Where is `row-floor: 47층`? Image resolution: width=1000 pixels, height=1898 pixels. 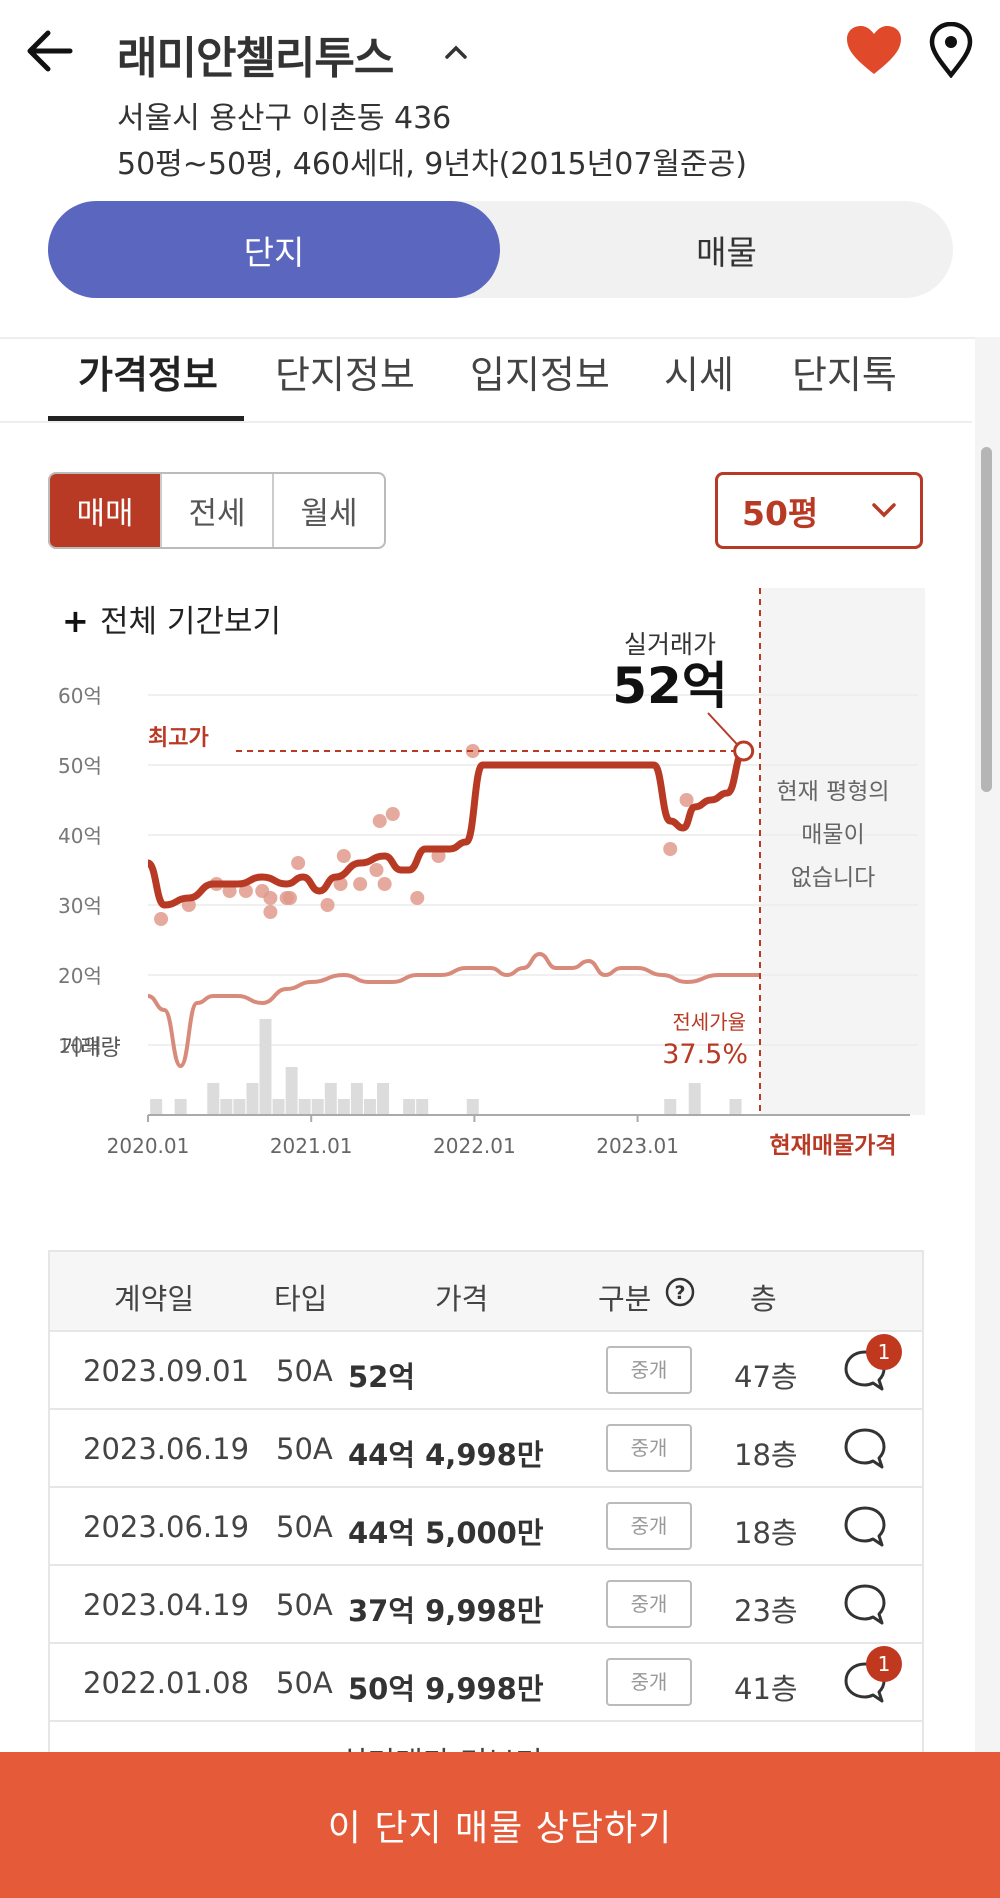
row-floor: 47층 is located at coordinates (766, 1377).